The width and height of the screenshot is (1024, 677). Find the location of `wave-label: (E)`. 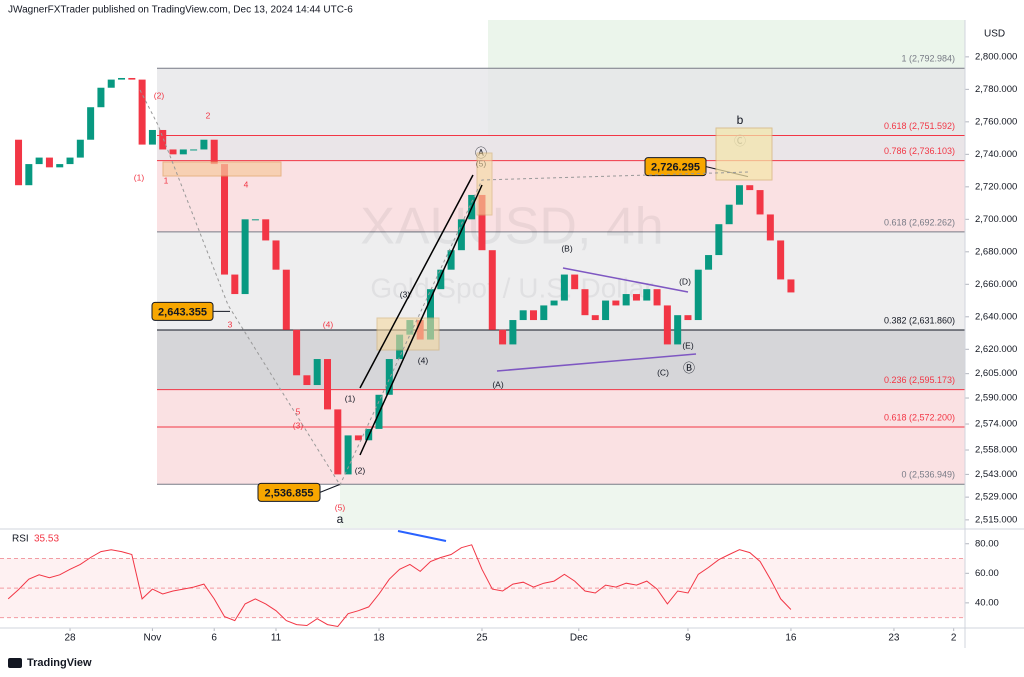

wave-label: (E) is located at coordinates (688, 345).